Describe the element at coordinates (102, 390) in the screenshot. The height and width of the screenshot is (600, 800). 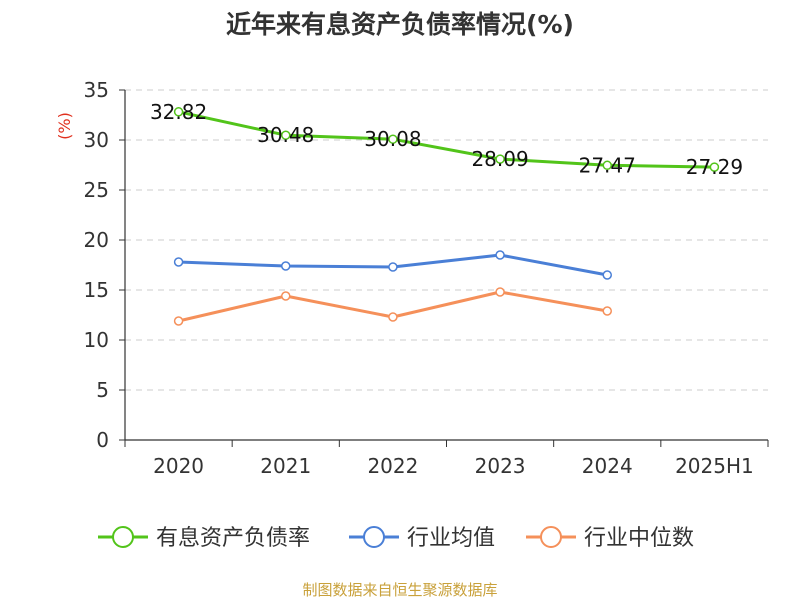
I see `y-tick-label: 5` at that location.